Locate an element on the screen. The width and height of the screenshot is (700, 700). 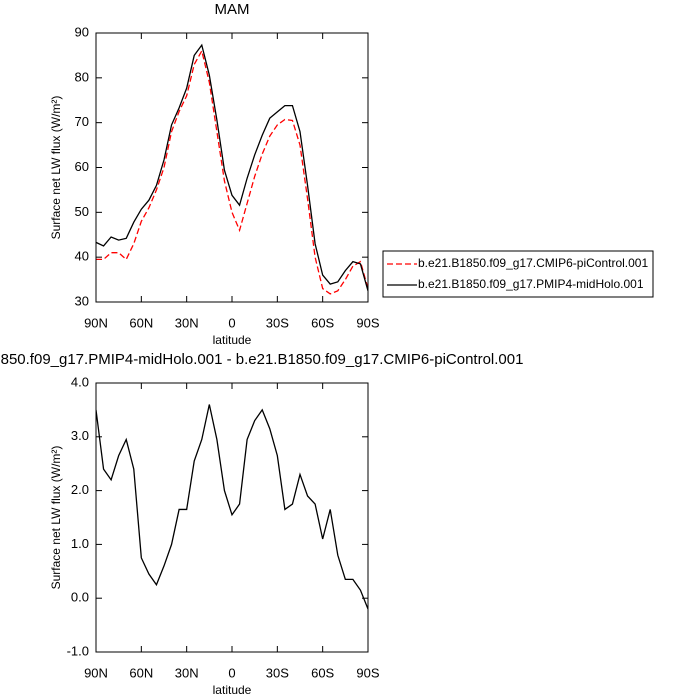
y-tick-label: 90 is located at coordinates (82, 31).